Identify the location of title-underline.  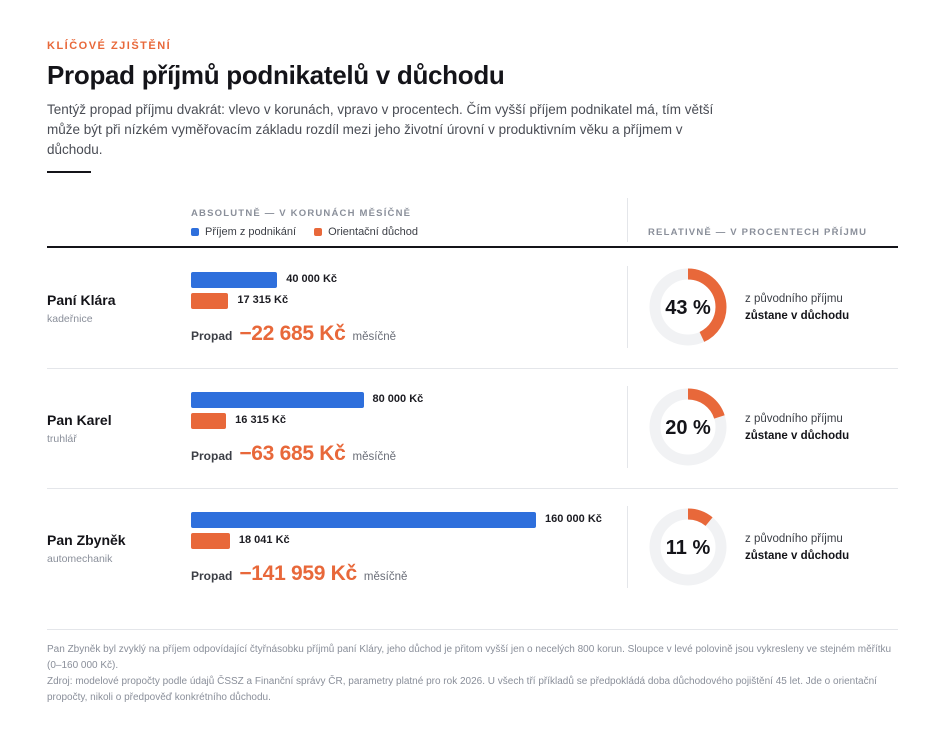
(69, 172).